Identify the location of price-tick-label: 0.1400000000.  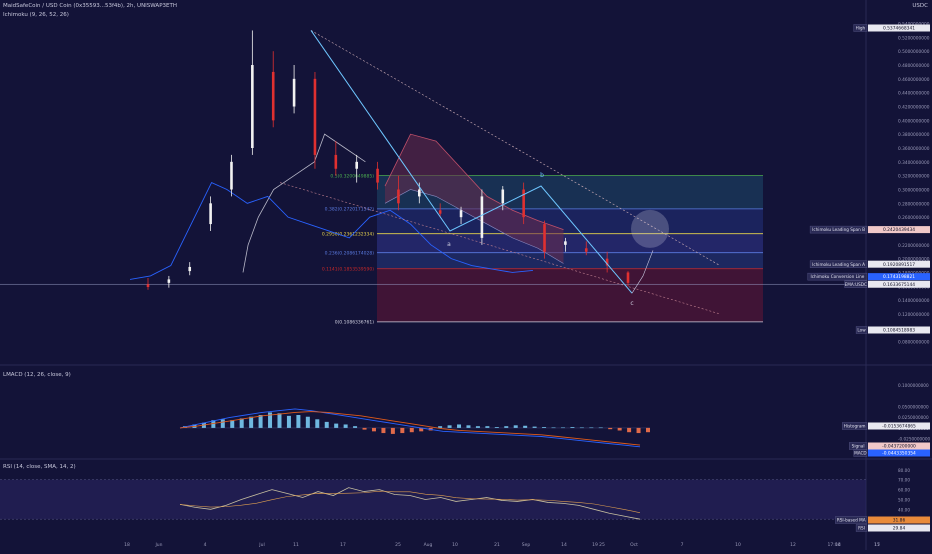
(914, 301).